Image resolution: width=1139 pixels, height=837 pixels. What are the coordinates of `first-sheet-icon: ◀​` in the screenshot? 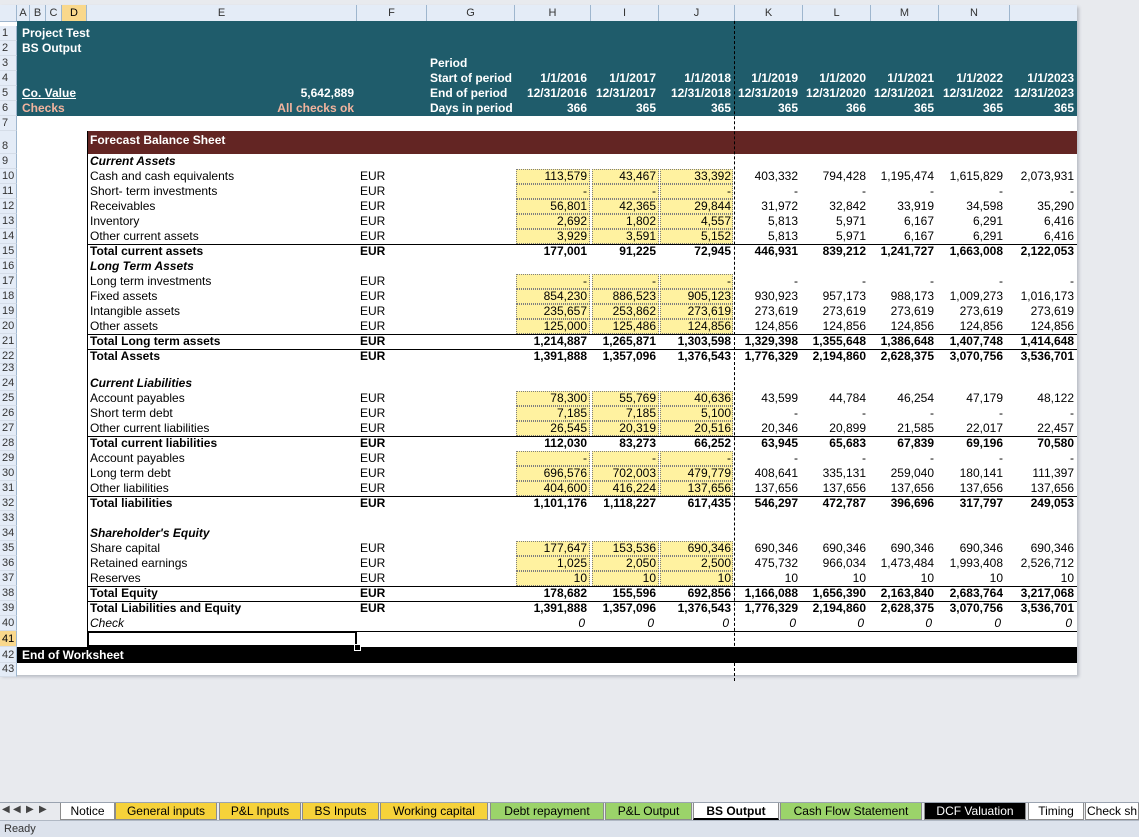 It's located at (6, 809).